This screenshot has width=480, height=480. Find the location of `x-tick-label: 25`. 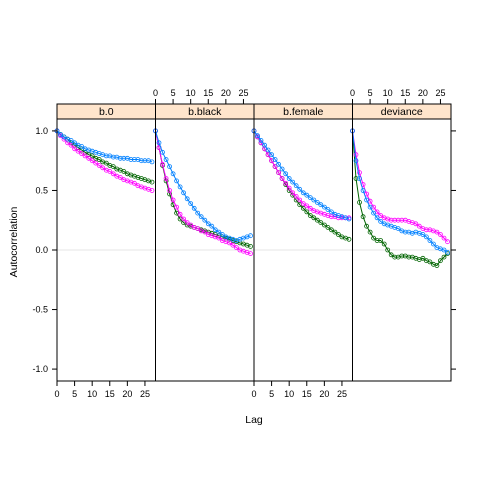

x-tick-label: 25 is located at coordinates (342, 394).